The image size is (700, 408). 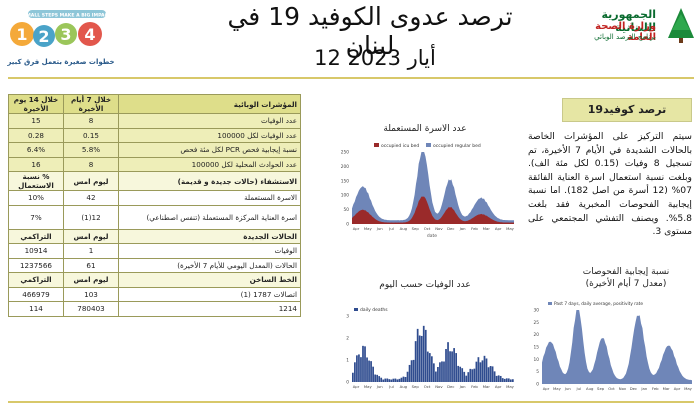 What do you see at coordinates (209, 164) in the screenshot?
I see `row-label: عدد الحوادث المحلية لكل 100000` at bounding box center [209, 164].